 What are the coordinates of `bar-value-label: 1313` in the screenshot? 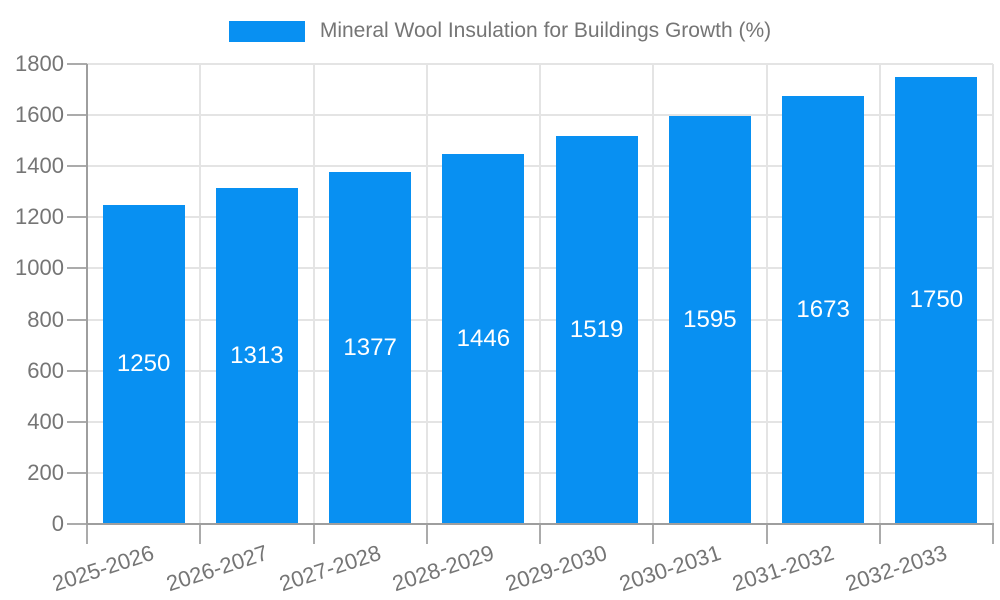 It's located at (257, 356).